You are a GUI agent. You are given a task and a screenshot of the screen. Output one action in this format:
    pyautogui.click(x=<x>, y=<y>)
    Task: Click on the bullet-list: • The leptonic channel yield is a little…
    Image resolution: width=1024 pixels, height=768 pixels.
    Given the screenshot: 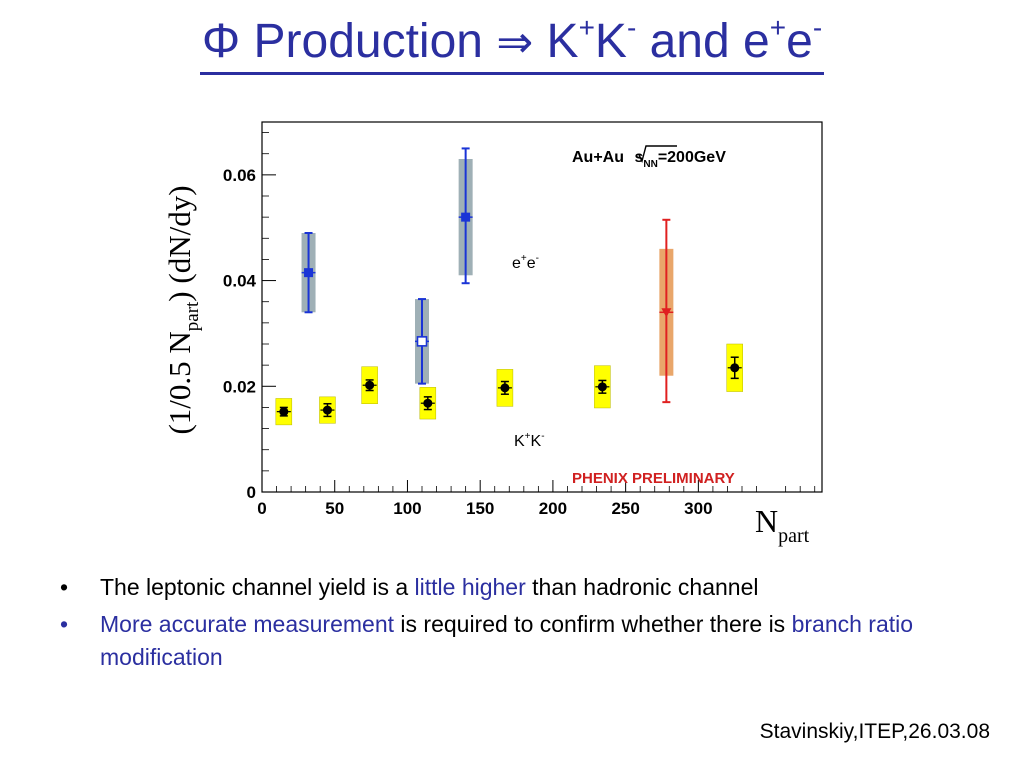 What is the action you would take?
    pyautogui.click(x=520, y=624)
    